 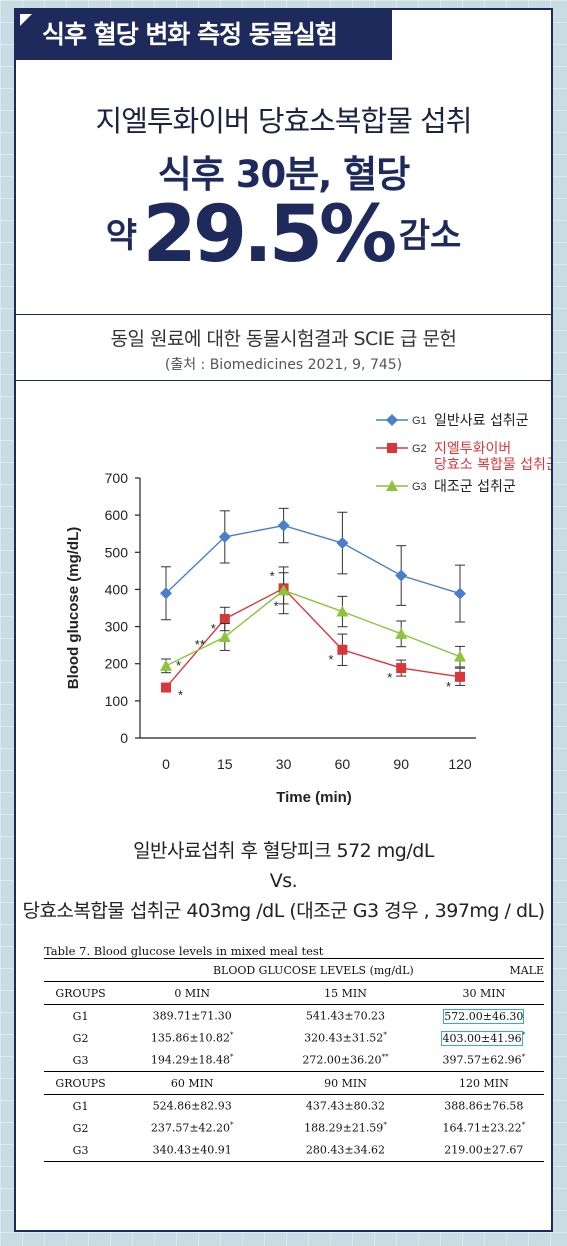 I want to click on x-tick-label: 60, so click(x=343, y=764).